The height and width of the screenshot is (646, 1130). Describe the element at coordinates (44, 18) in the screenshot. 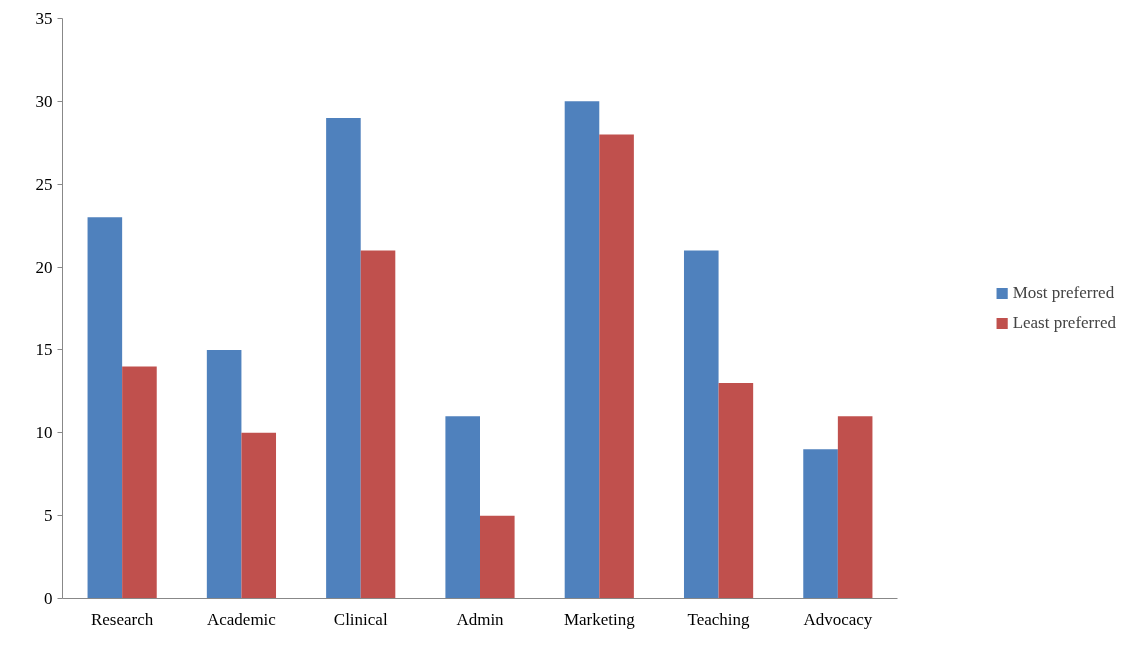

I see `y-tick-label: 35` at that location.